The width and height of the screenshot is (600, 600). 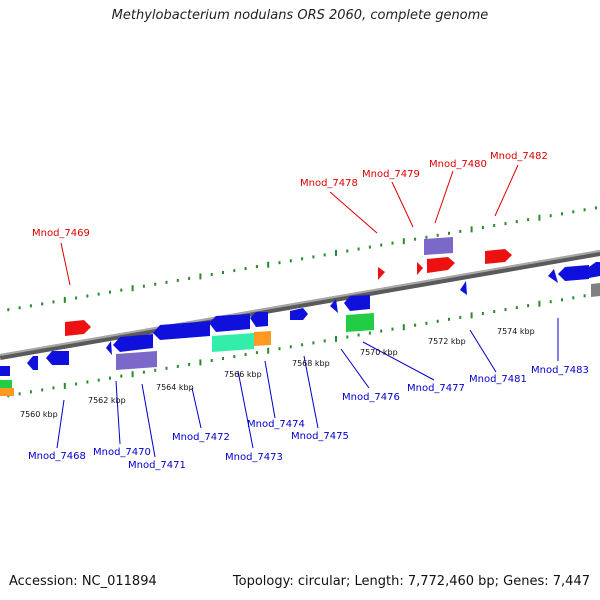 What do you see at coordinates (61, 233) in the screenshot?
I see `gene-label: Mnod_7469` at bounding box center [61, 233].